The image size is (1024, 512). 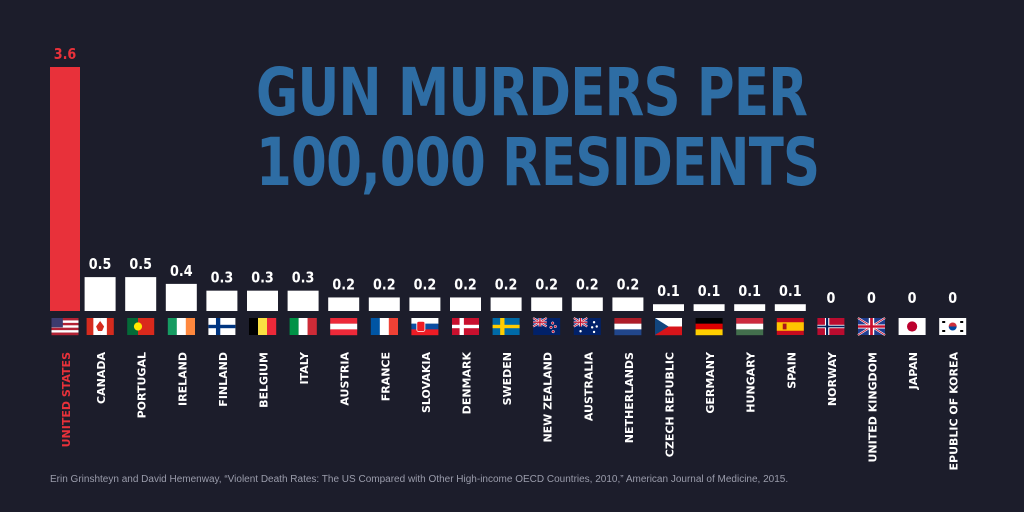 What do you see at coordinates (548, 397) in the screenshot?
I see `category-label: NEW ZEALAND` at bounding box center [548, 397].